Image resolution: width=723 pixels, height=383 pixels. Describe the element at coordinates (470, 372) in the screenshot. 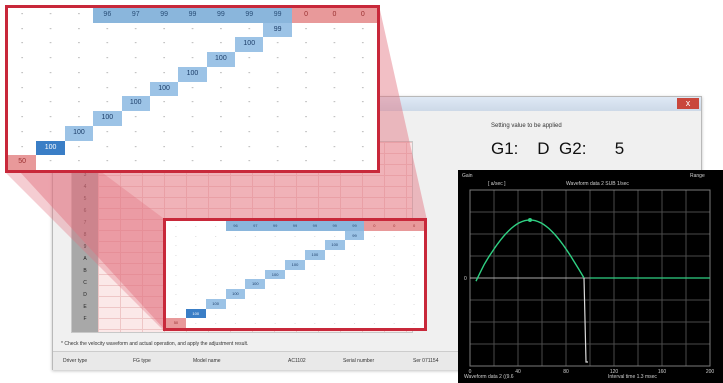

I see `x-tick-label: 0` at that location.